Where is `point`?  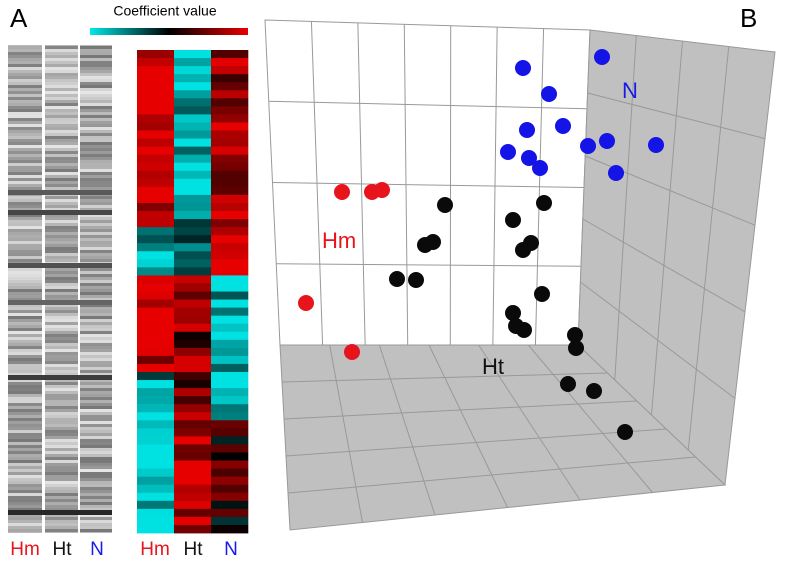
point is located at coordinates (544, 203).